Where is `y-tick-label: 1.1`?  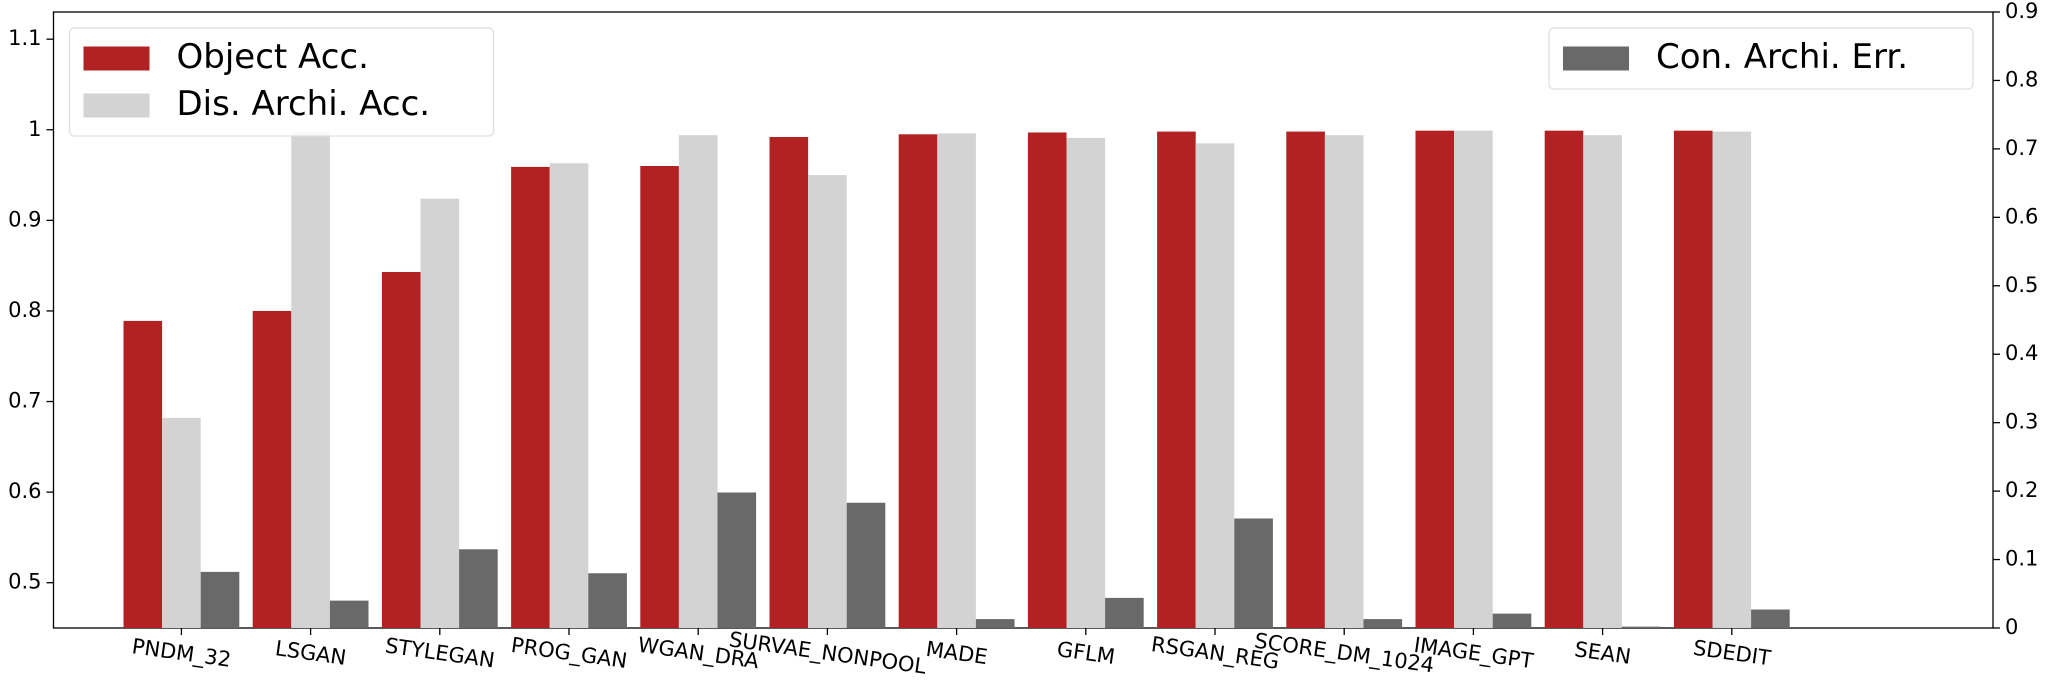 y-tick-label: 1.1 is located at coordinates (24, 38).